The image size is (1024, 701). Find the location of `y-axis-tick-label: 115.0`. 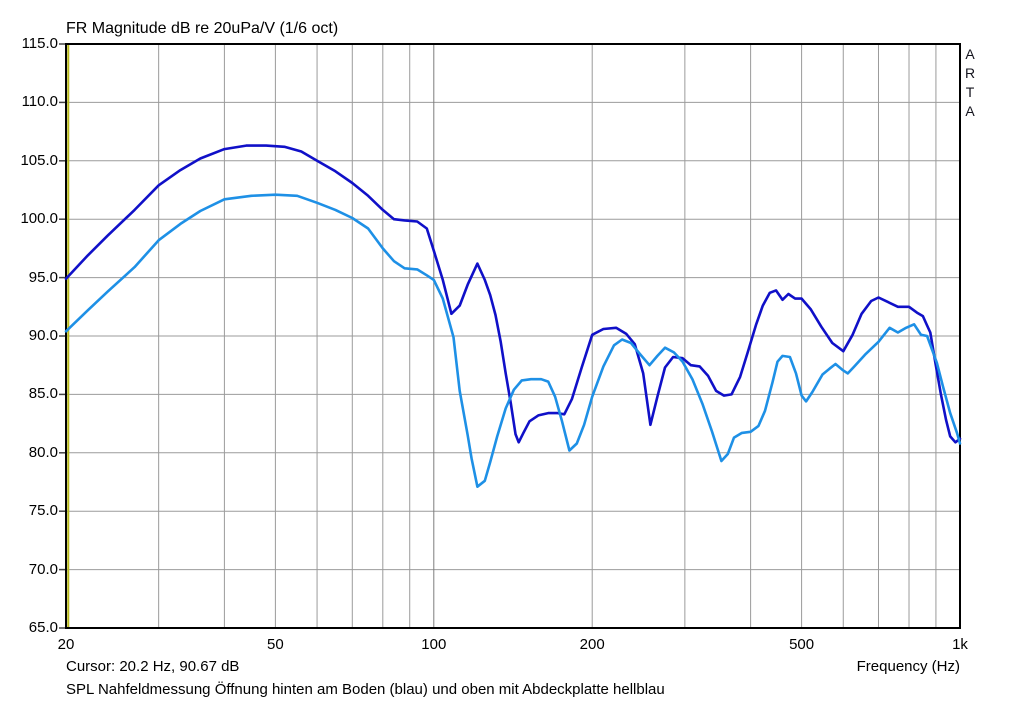

y-axis-tick-label: 115.0 is located at coordinates (39, 43).